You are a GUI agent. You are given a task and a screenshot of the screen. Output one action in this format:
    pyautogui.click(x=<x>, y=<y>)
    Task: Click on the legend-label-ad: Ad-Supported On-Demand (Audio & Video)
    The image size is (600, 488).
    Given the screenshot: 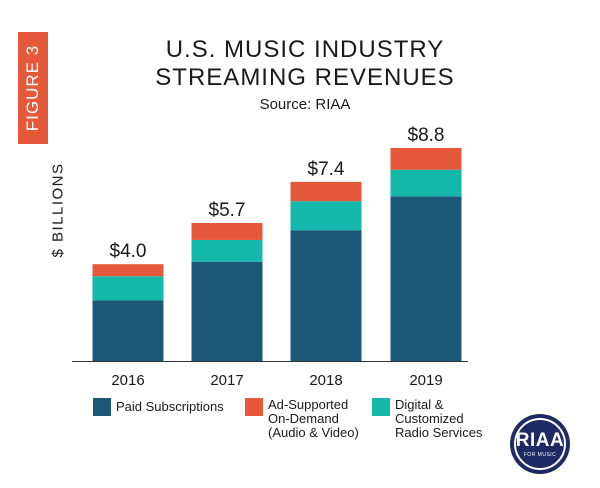 What is the action you would take?
    pyautogui.click(x=313, y=418)
    